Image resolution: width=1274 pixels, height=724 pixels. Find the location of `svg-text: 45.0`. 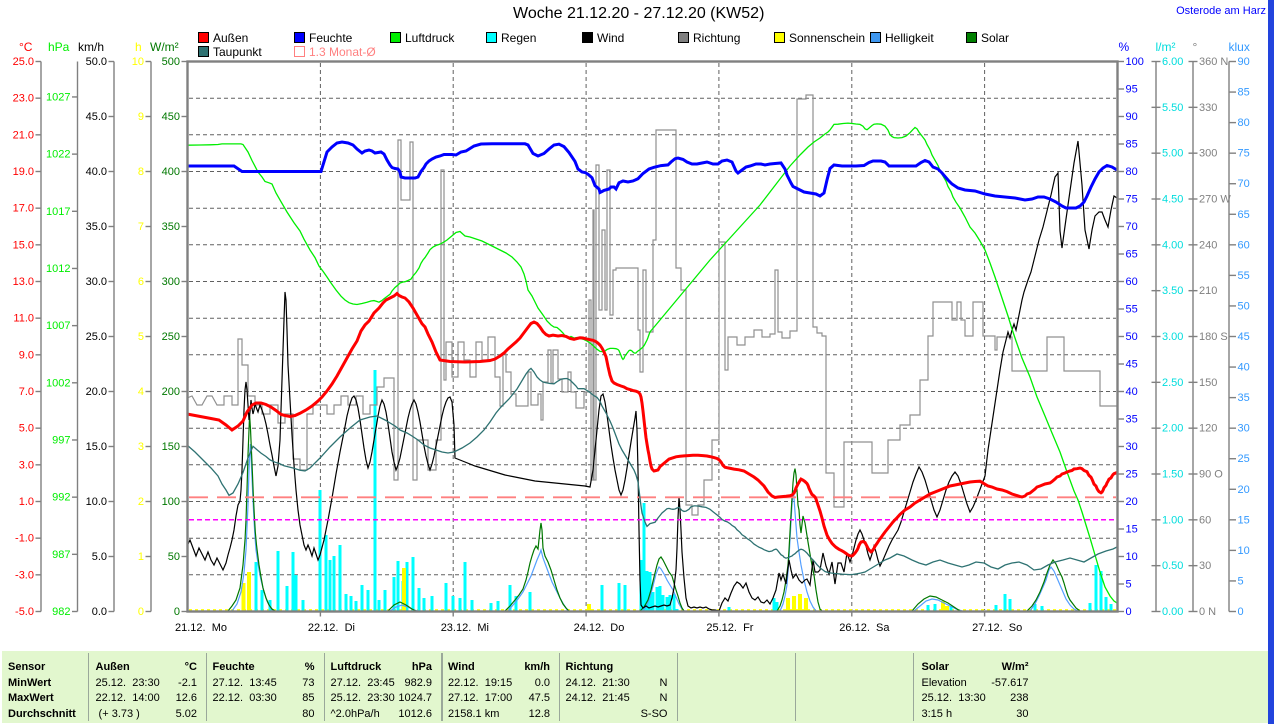

svg-text: 45.0 is located at coordinates (96, 117).